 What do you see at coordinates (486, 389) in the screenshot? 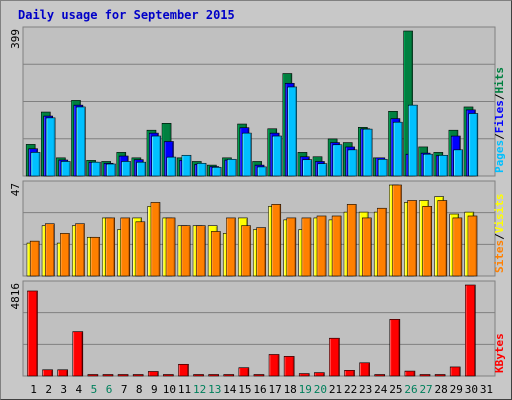
I see `x-tick-label-day-31: 31` at bounding box center [486, 389].